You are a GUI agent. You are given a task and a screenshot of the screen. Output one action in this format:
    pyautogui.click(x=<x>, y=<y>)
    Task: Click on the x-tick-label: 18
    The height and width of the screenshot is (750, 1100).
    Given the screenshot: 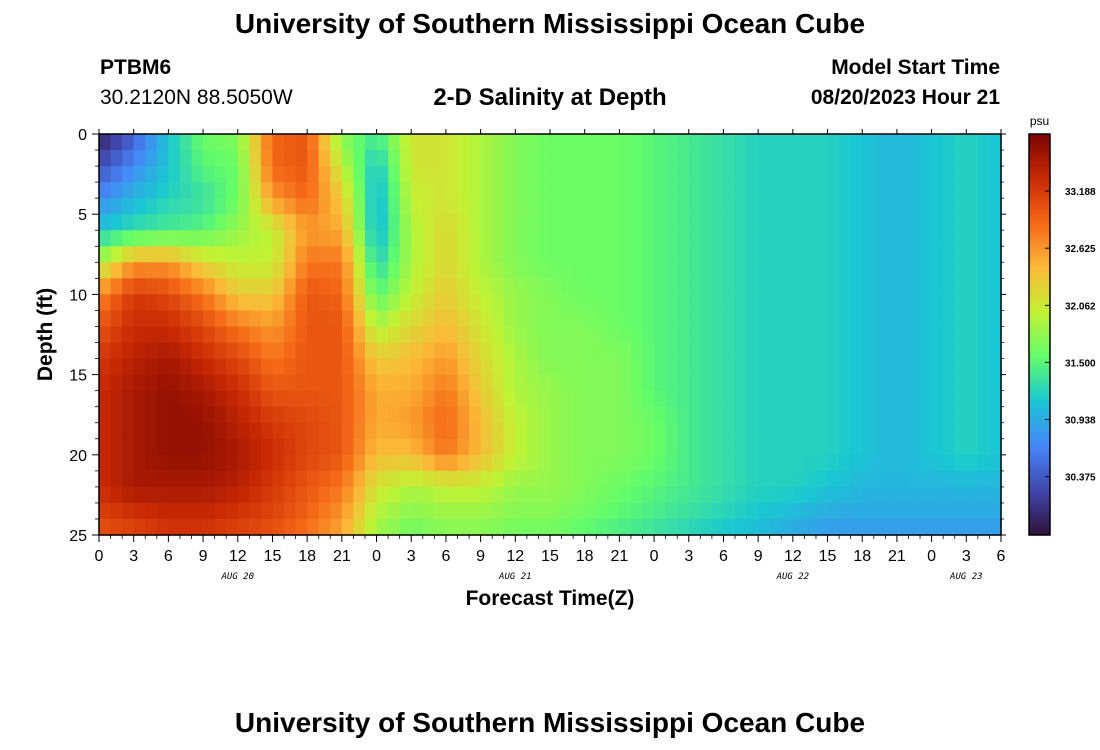 What is the action you would take?
    pyautogui.click(x=585, y=556)
    